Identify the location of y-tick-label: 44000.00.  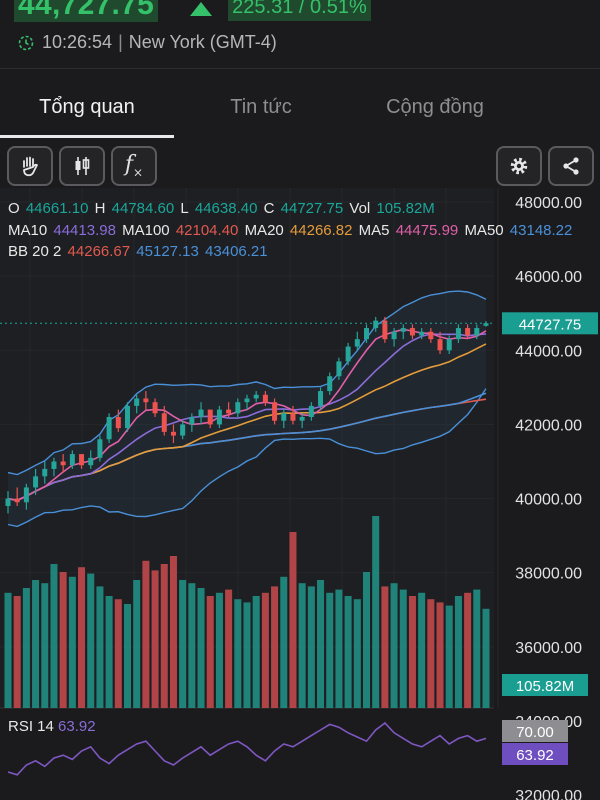
(548, 351).